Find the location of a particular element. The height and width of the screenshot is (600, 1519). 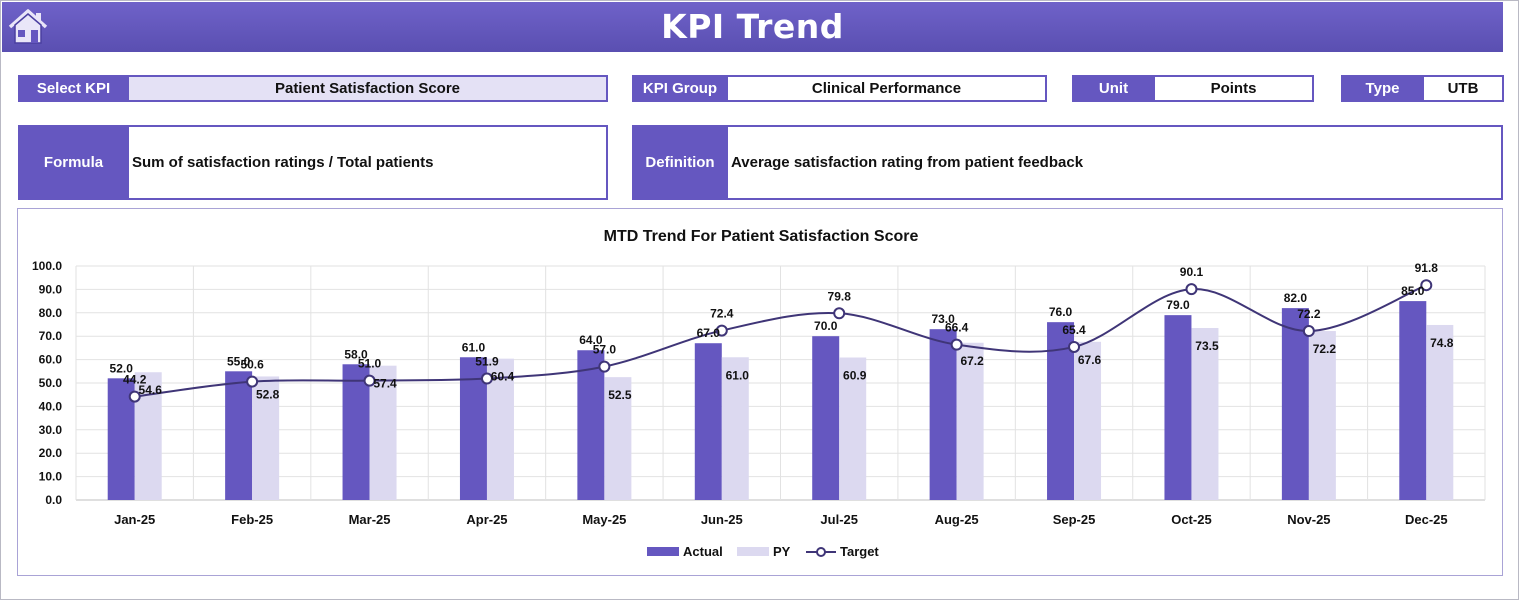

select-kpi-label: Select KPI is located at coordinates (73, 88).